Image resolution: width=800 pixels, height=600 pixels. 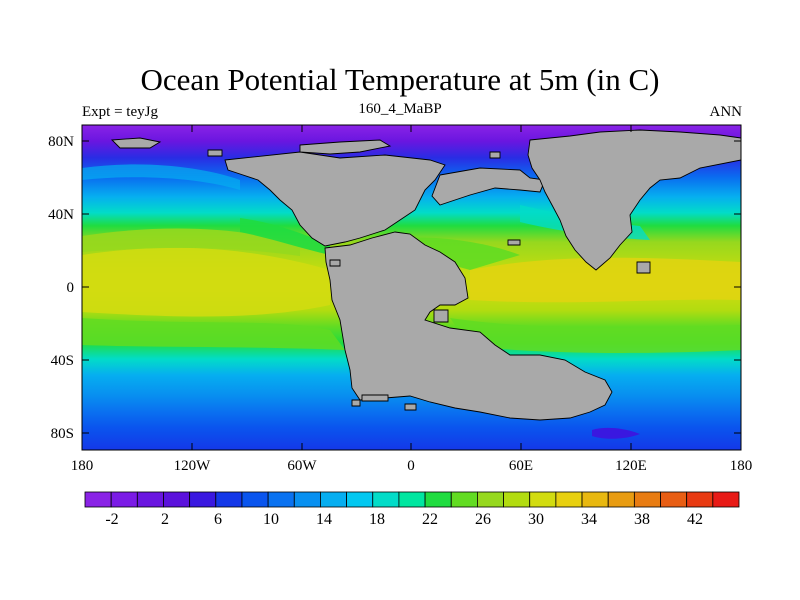 What do you see at coordinates (634, 200) in the screenshot?
I see `land-asia-northeast` at bounding box center [634, 200].